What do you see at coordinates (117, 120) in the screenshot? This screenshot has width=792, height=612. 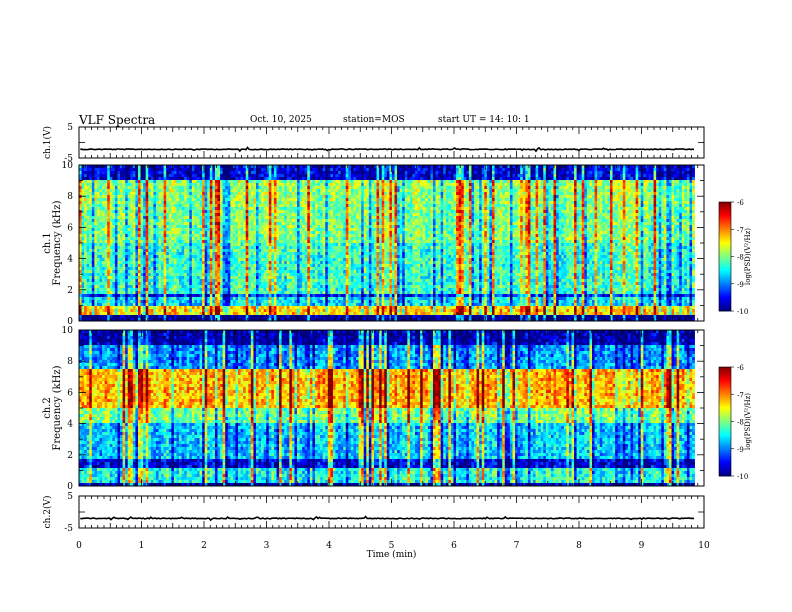 I see `figure-title: VLF Spectra` at bounding box center [117, 120].